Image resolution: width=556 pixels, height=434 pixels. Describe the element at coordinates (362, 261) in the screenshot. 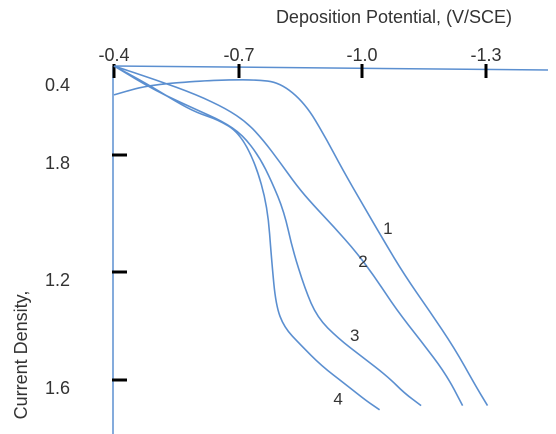

I see `series-label-2: 2` at that location.